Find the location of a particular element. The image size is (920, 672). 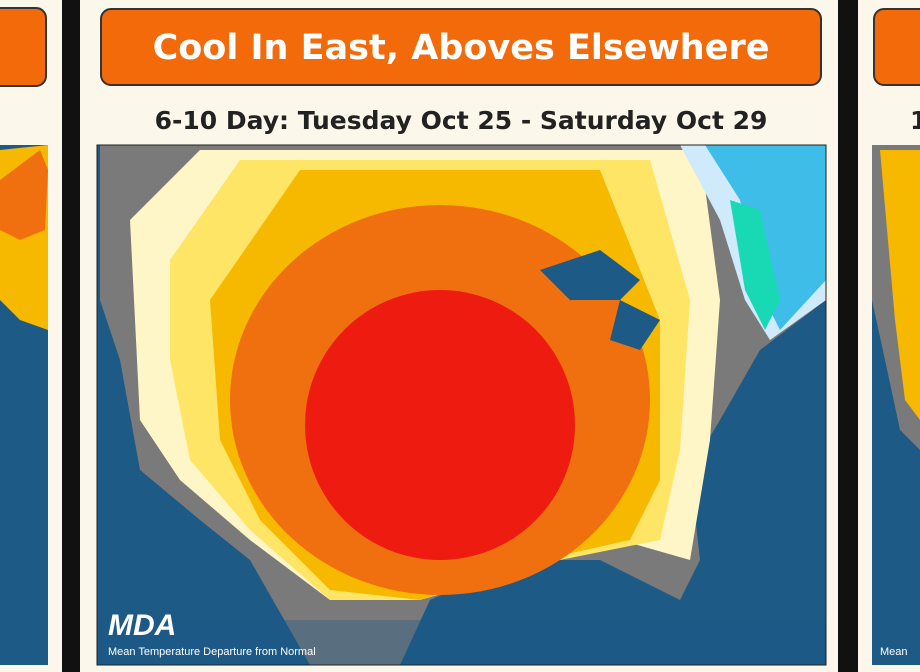

left-map is located at coordinates (24, 405).